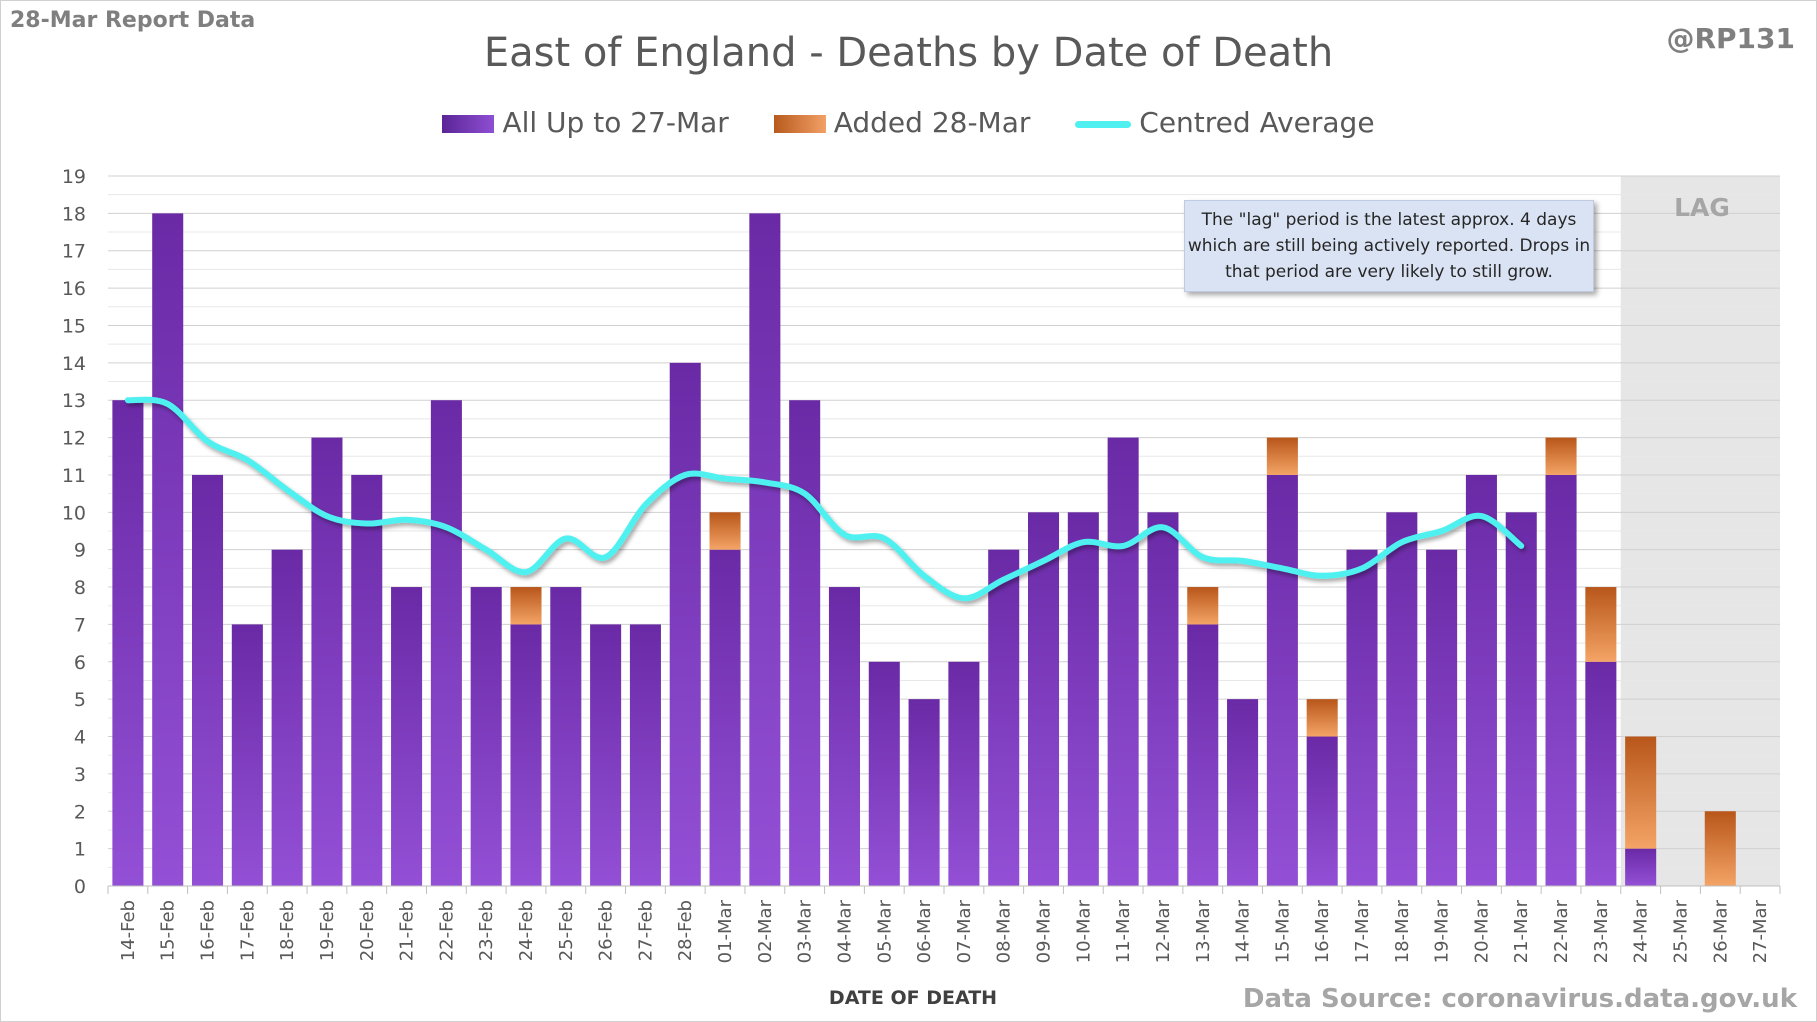  I want to click on x-axis-title: DATE OF DEATH, so click(913, 998).